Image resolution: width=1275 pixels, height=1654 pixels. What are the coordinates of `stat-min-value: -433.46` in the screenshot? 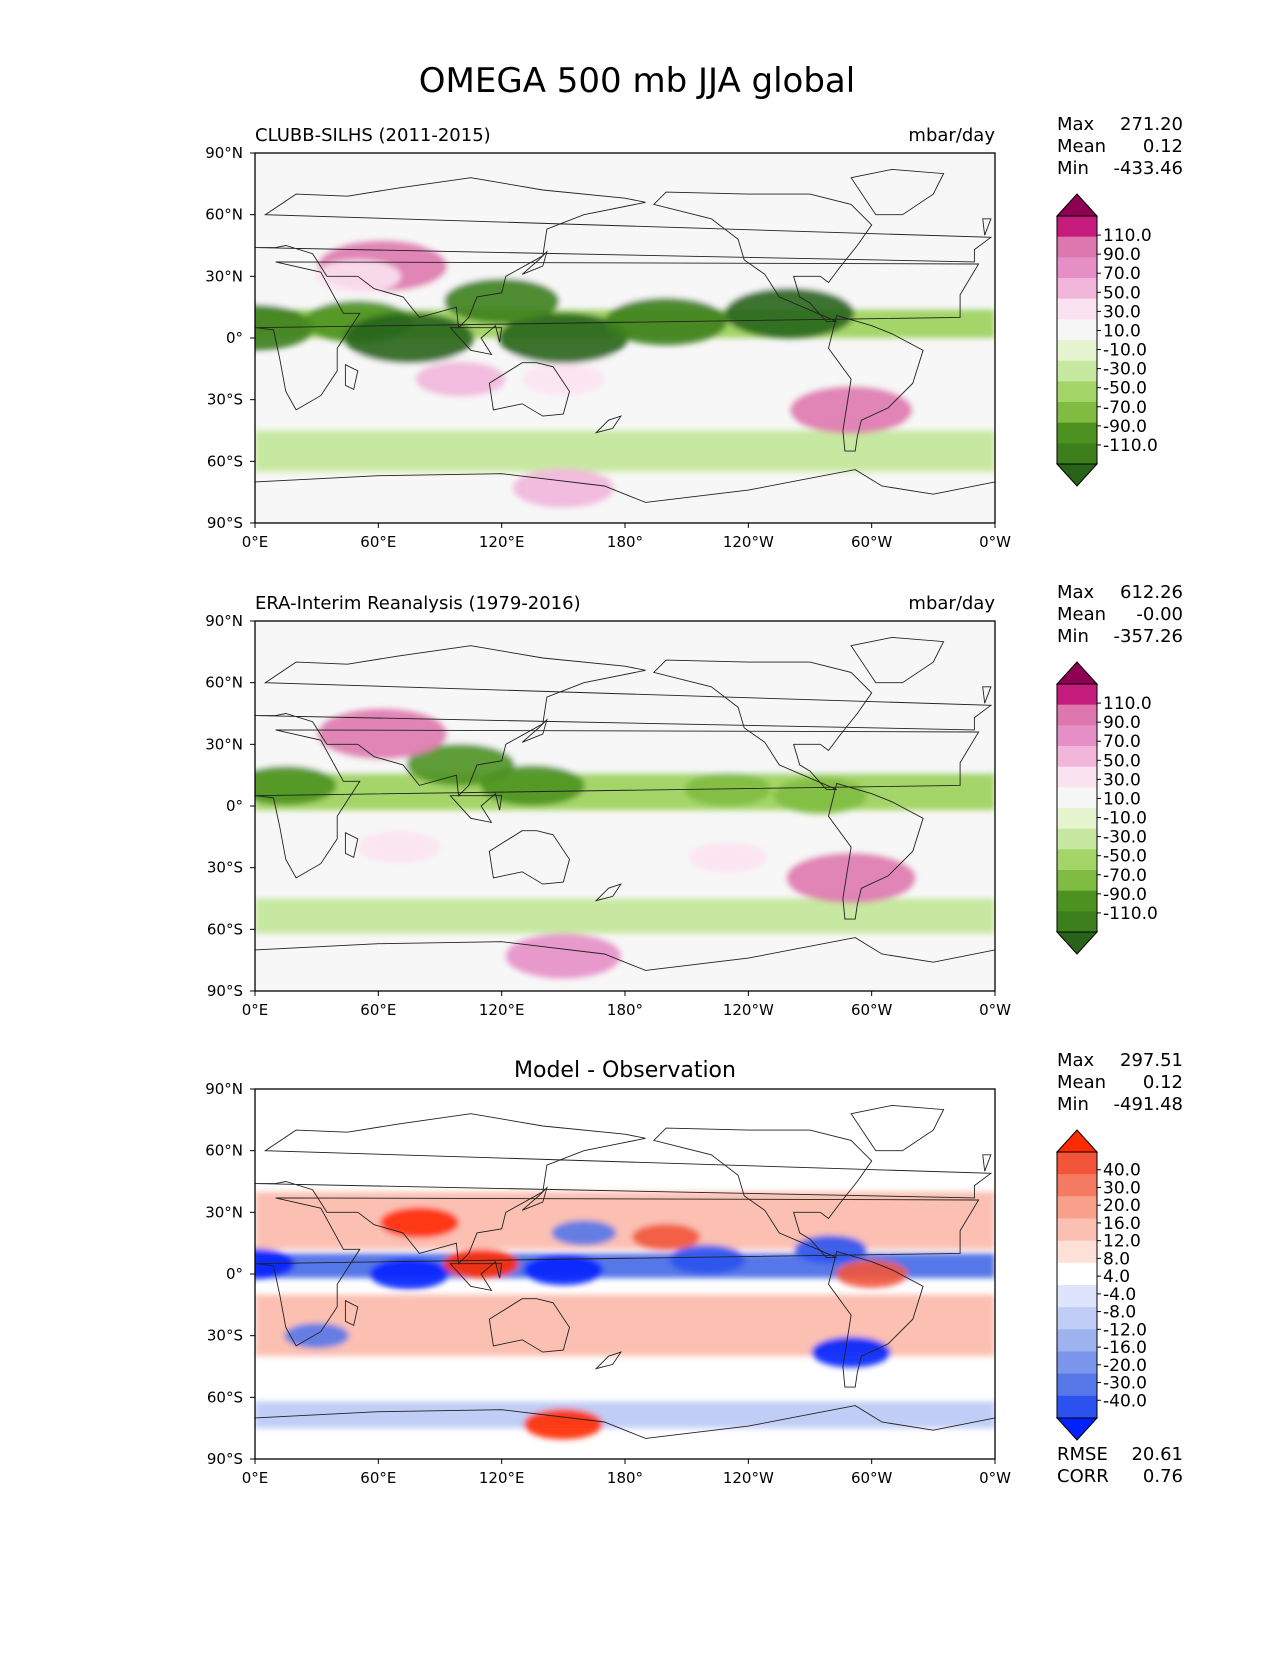 It's located at (1148, 168).